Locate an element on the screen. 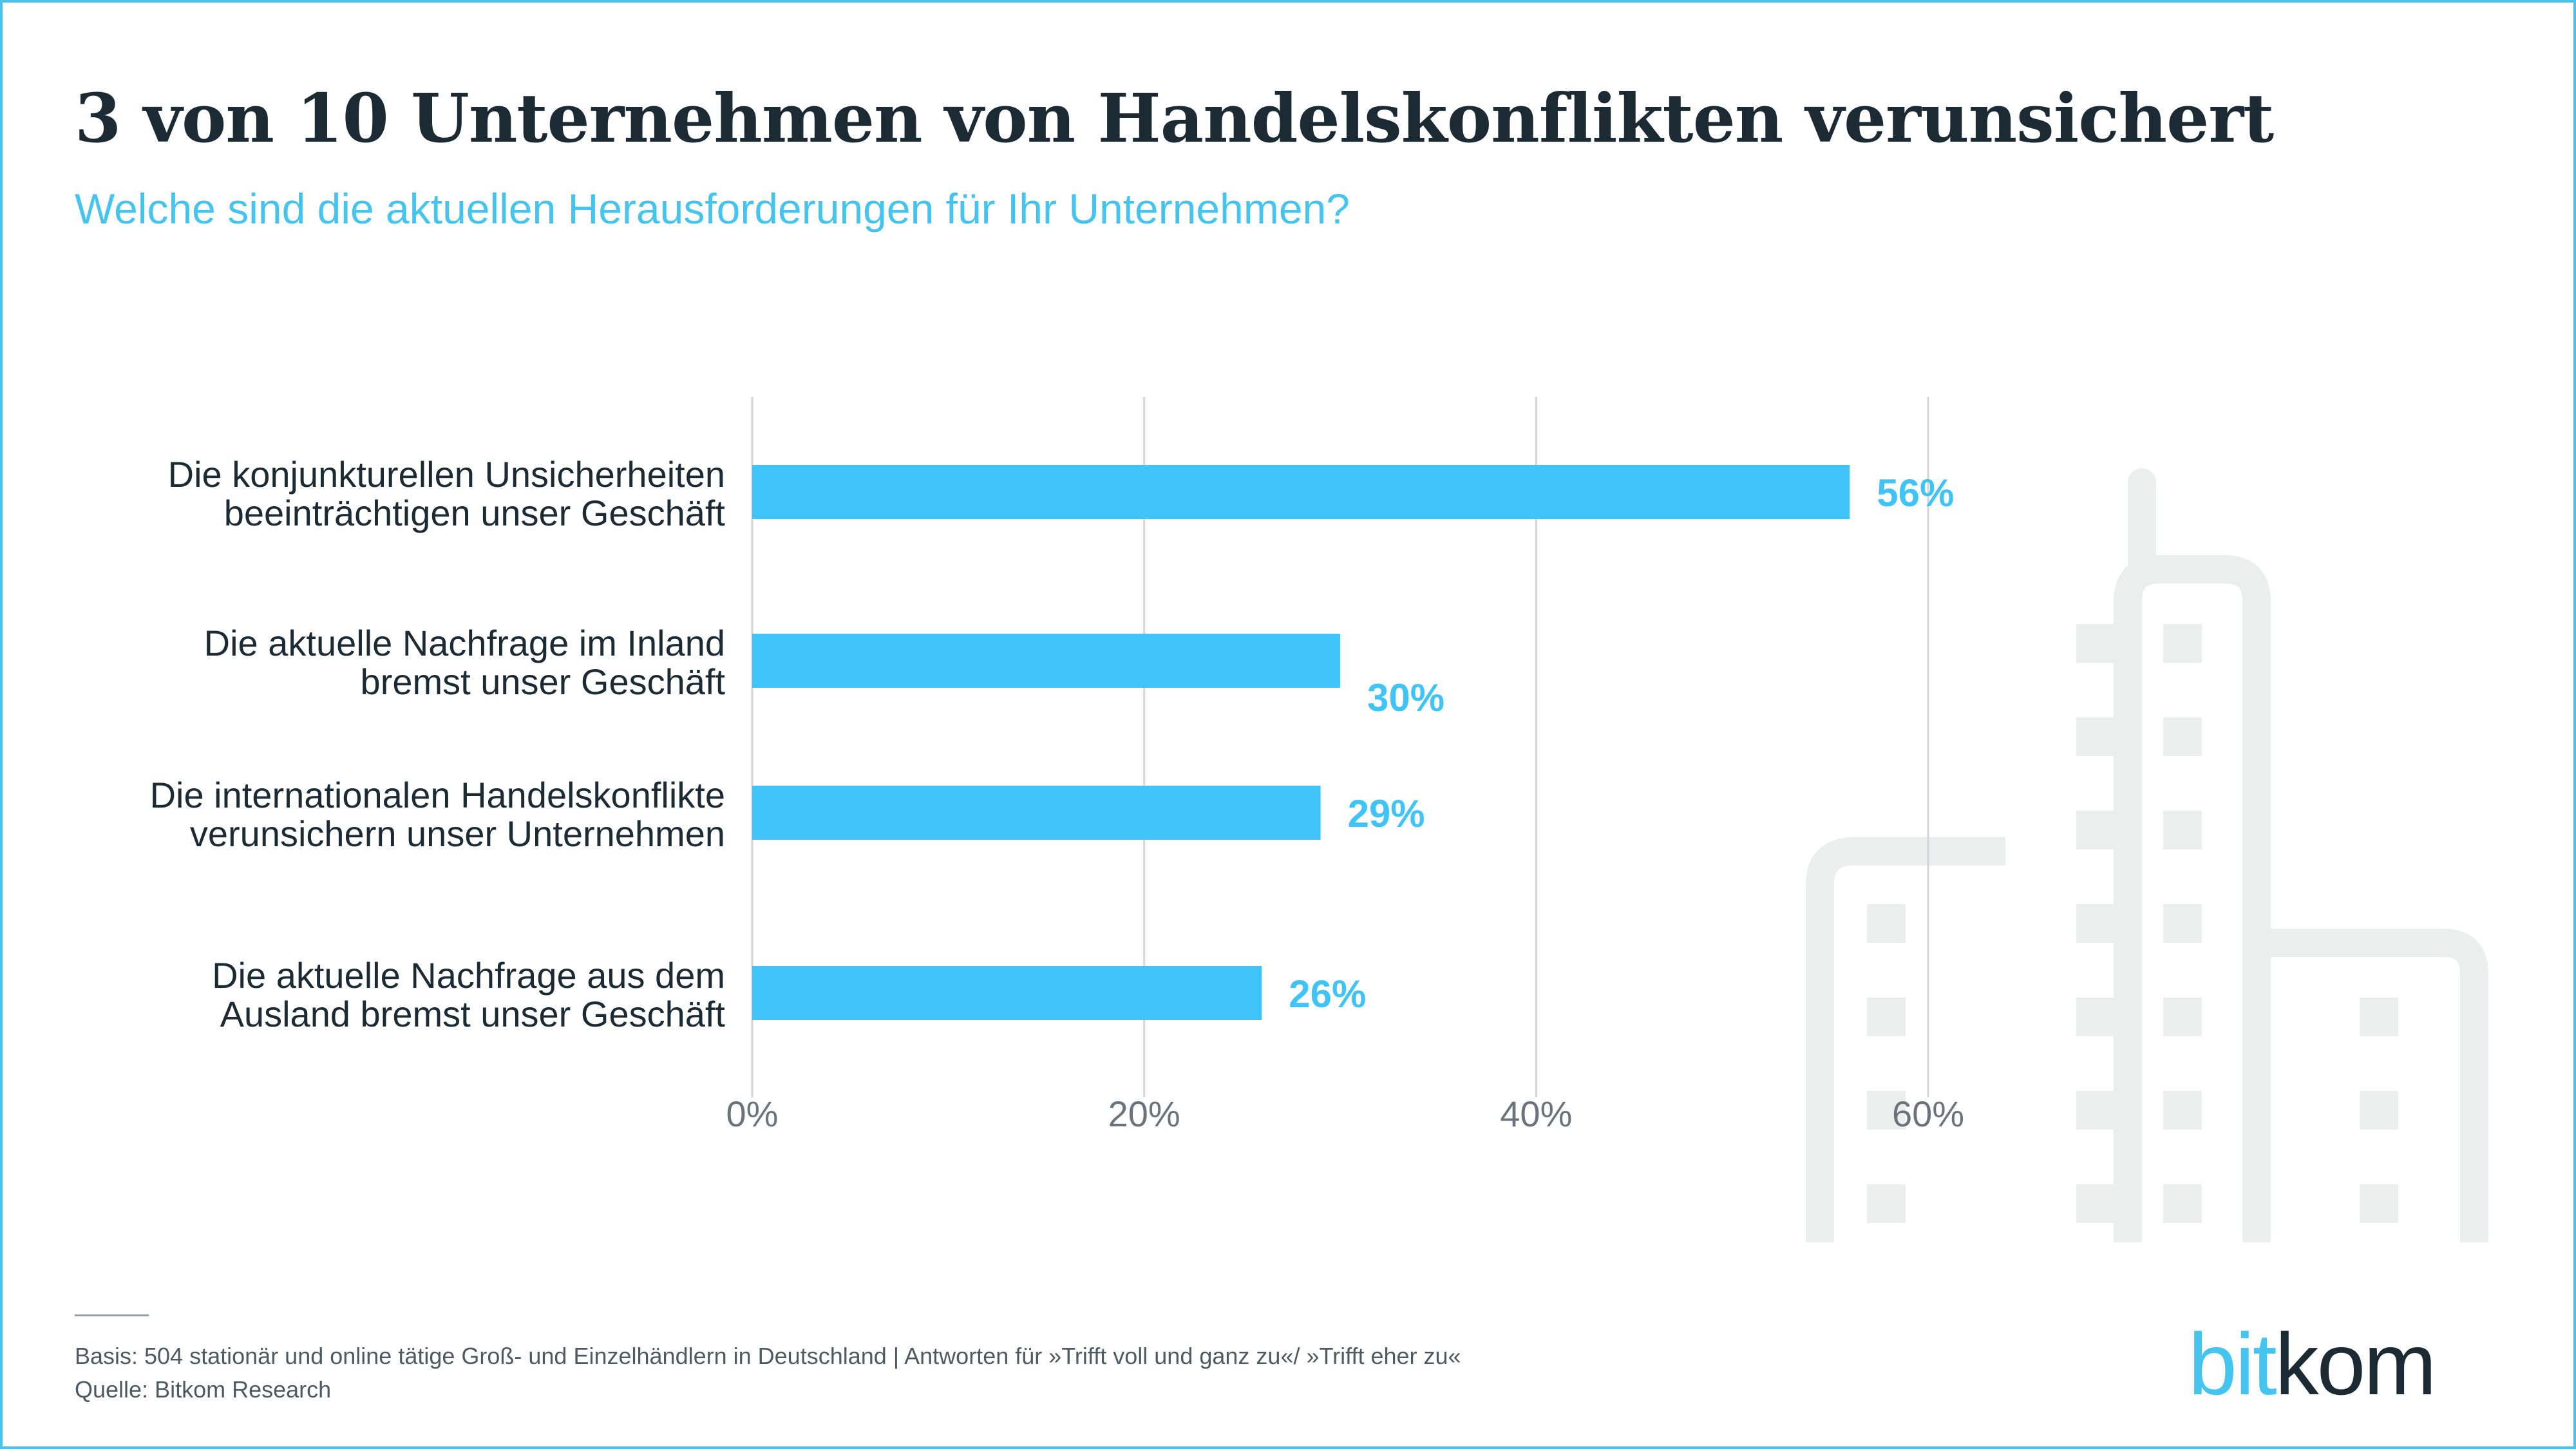  value-label: 30% is located at coordinates (1405, 697).